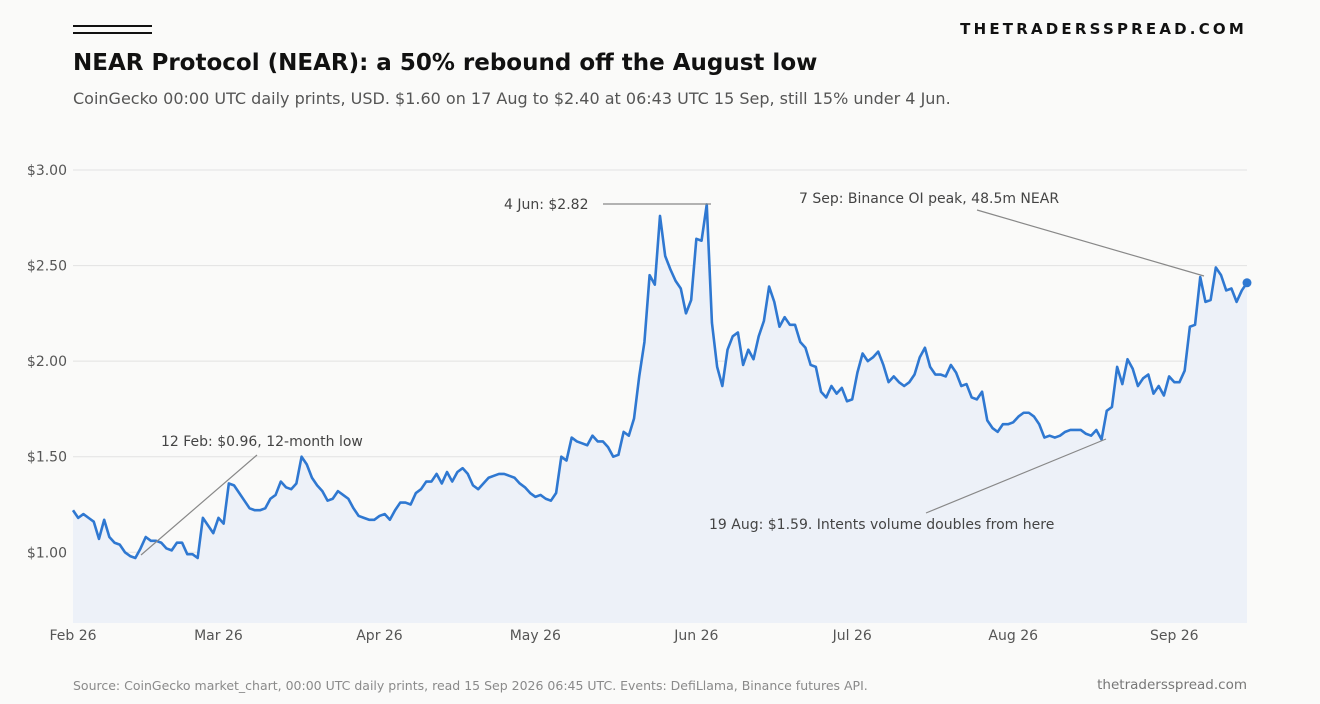  I want to click on header-rule-top, so click(112, 26).